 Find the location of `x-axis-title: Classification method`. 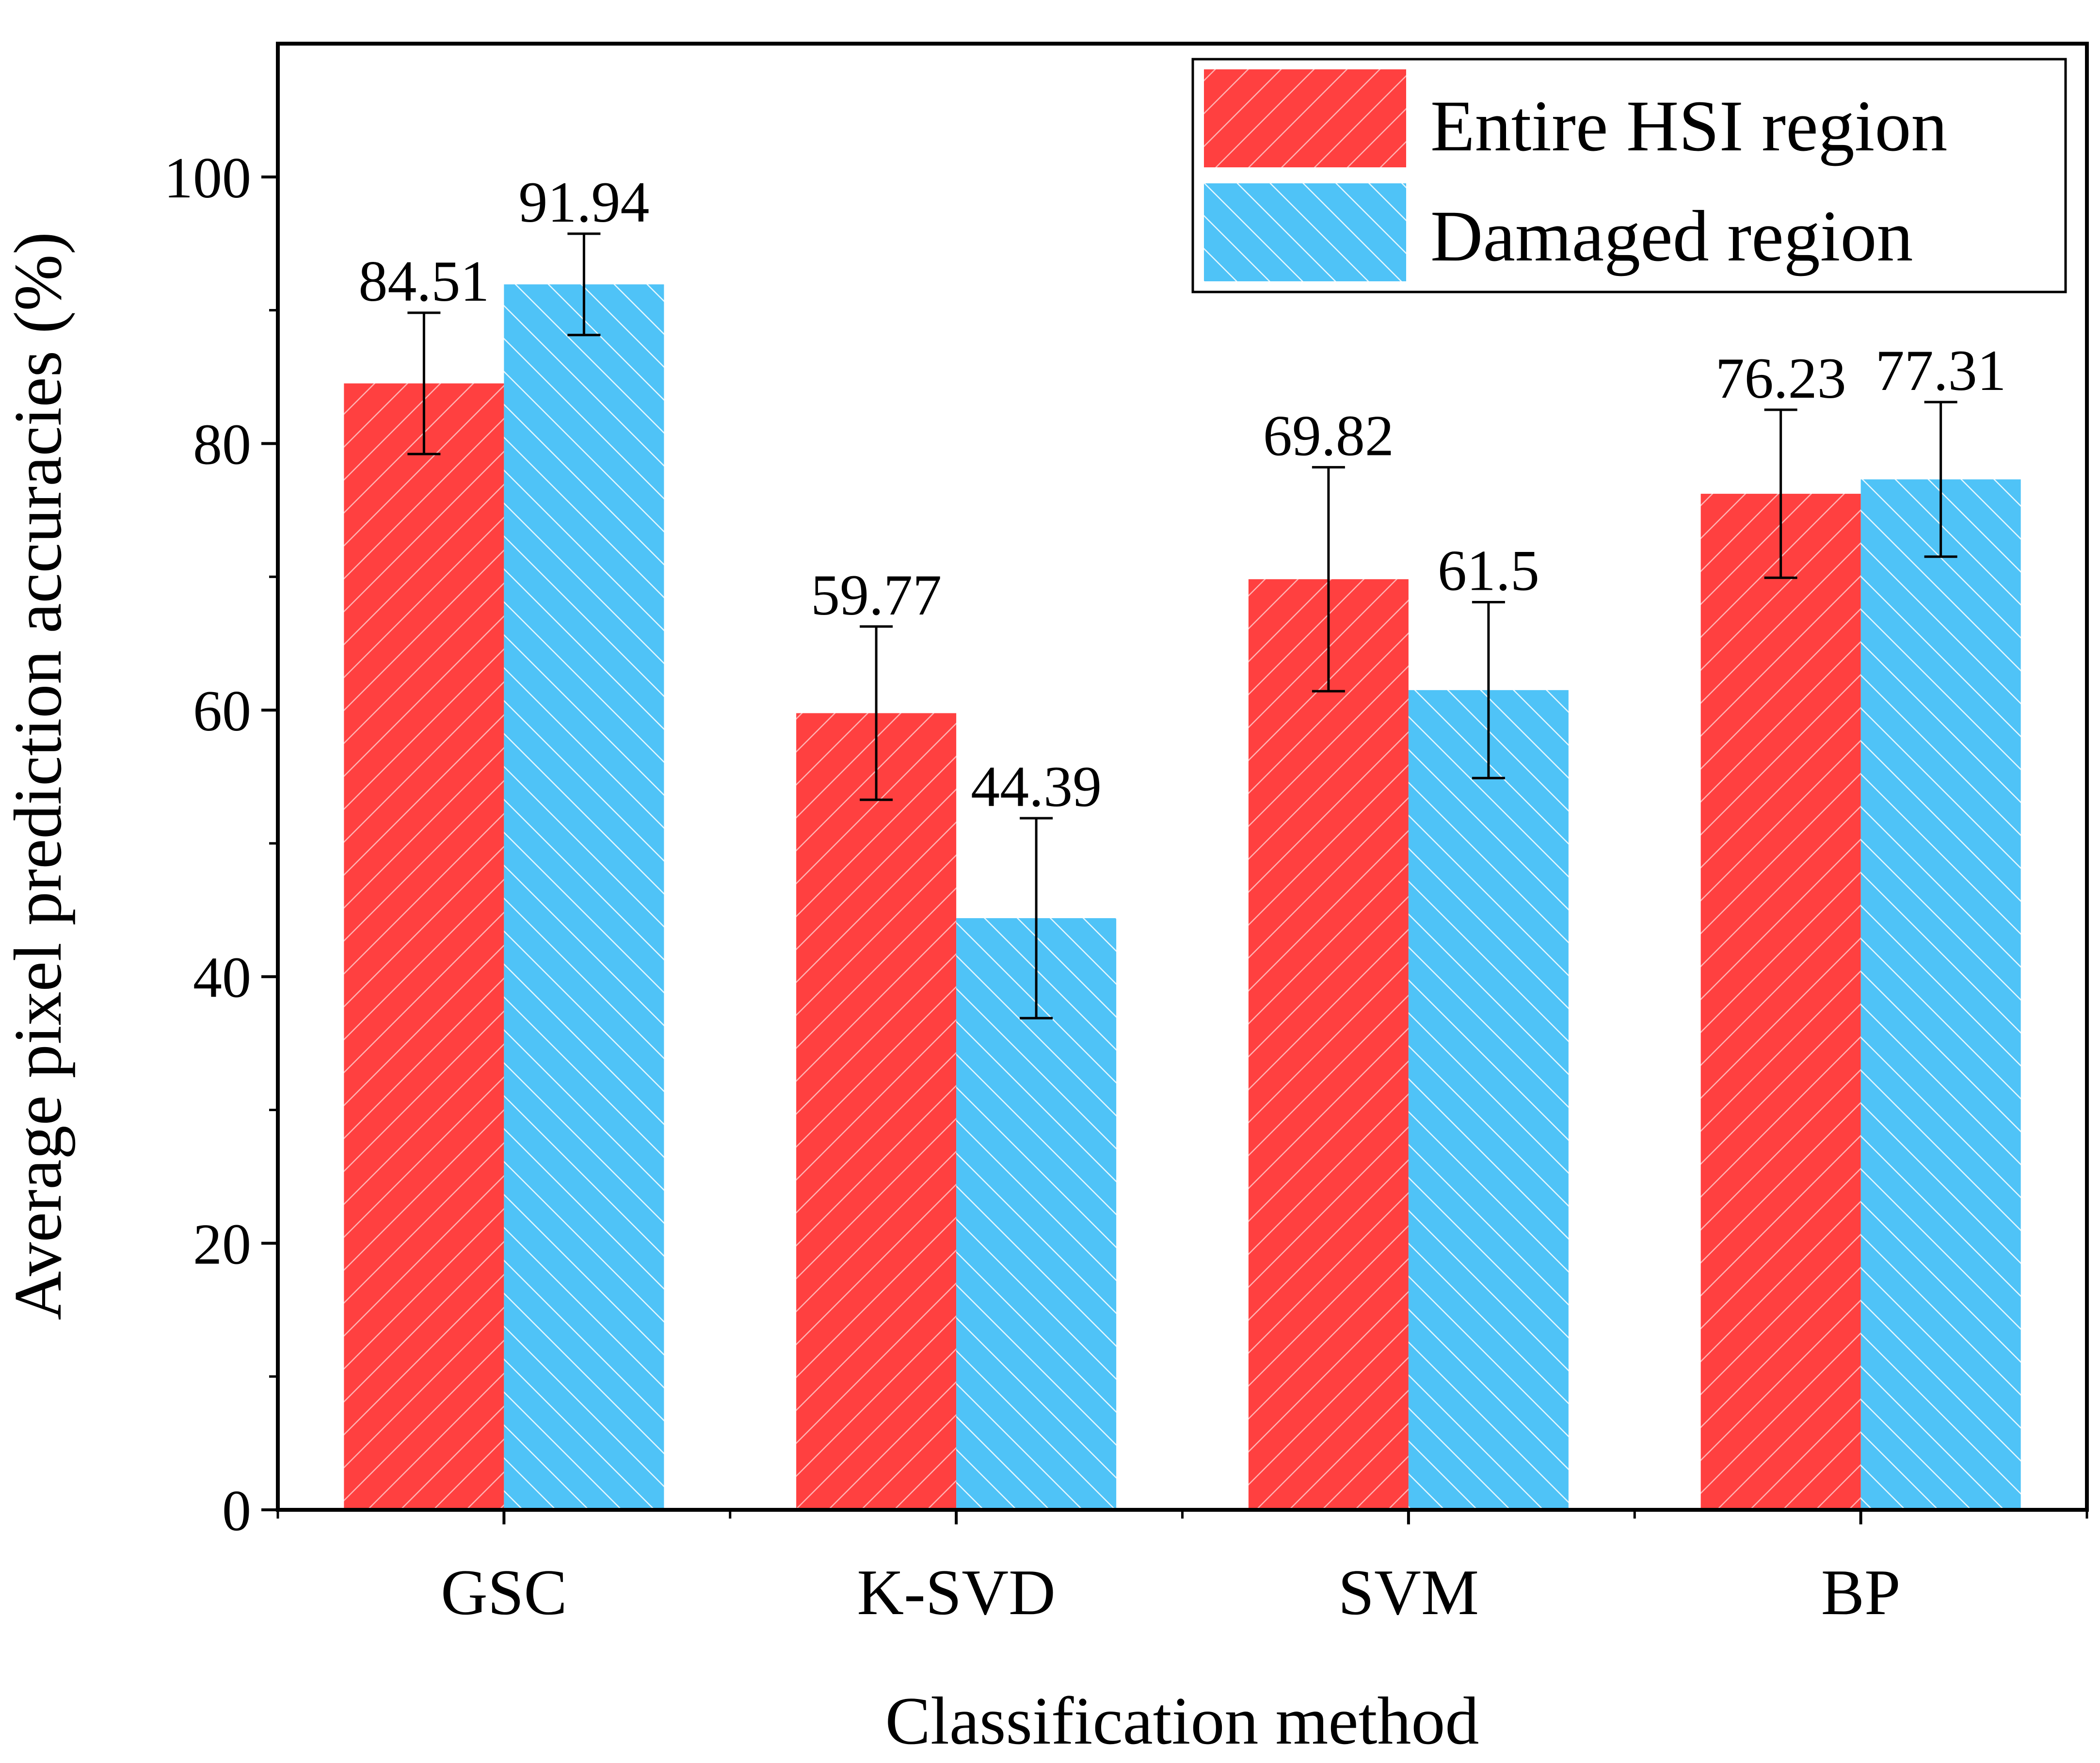

x-axis-title: Classification method is located at coordinates (1182, 1721).